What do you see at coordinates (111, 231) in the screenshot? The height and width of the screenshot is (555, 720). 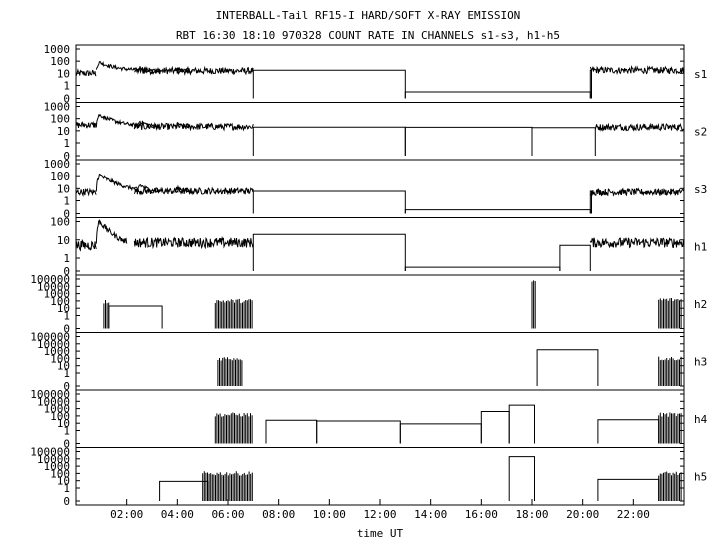 I see `decay-curve-h1` at bounding box center [111, 231].